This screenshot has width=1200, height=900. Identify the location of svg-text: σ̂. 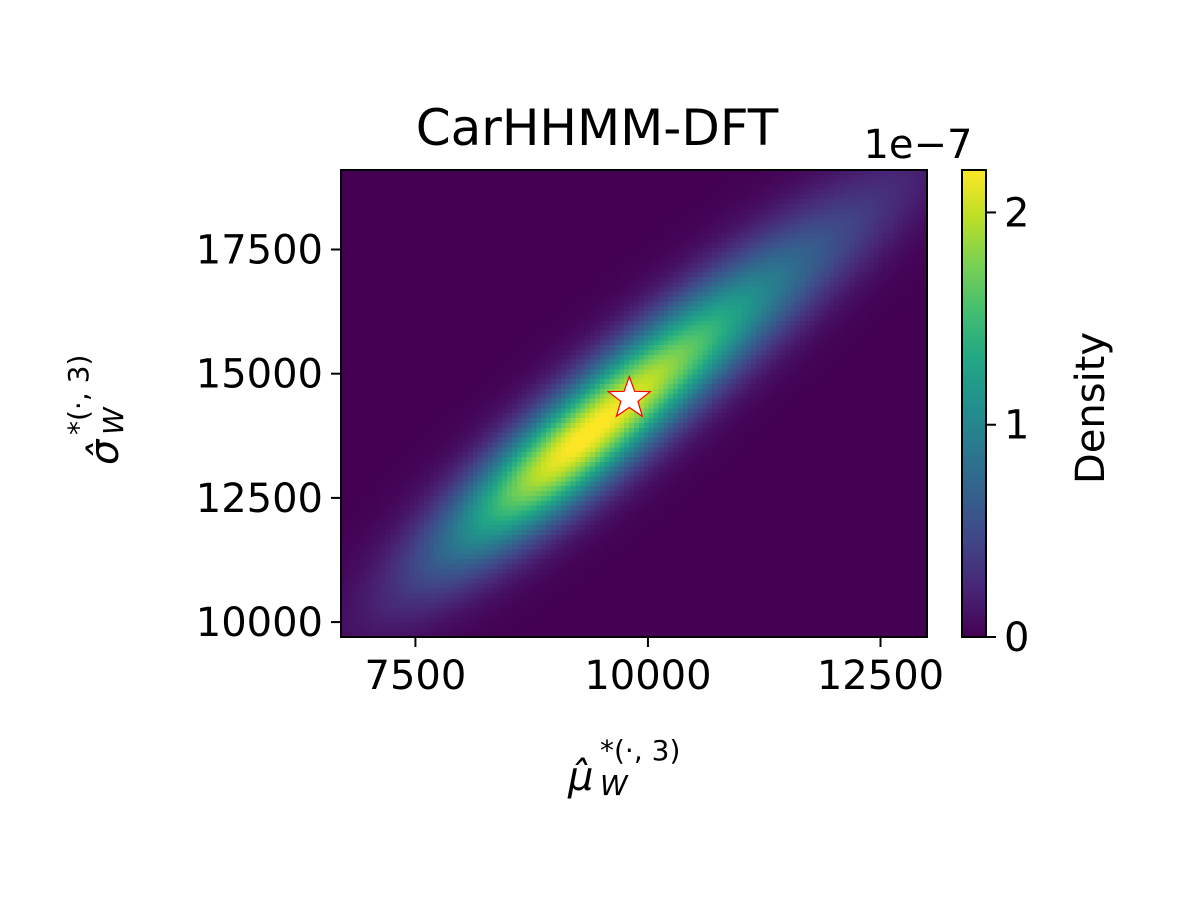
(105, 451).